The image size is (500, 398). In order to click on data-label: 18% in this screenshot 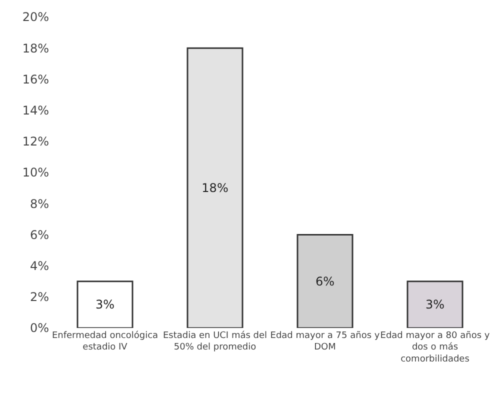, I will do `click(215, 188)`.